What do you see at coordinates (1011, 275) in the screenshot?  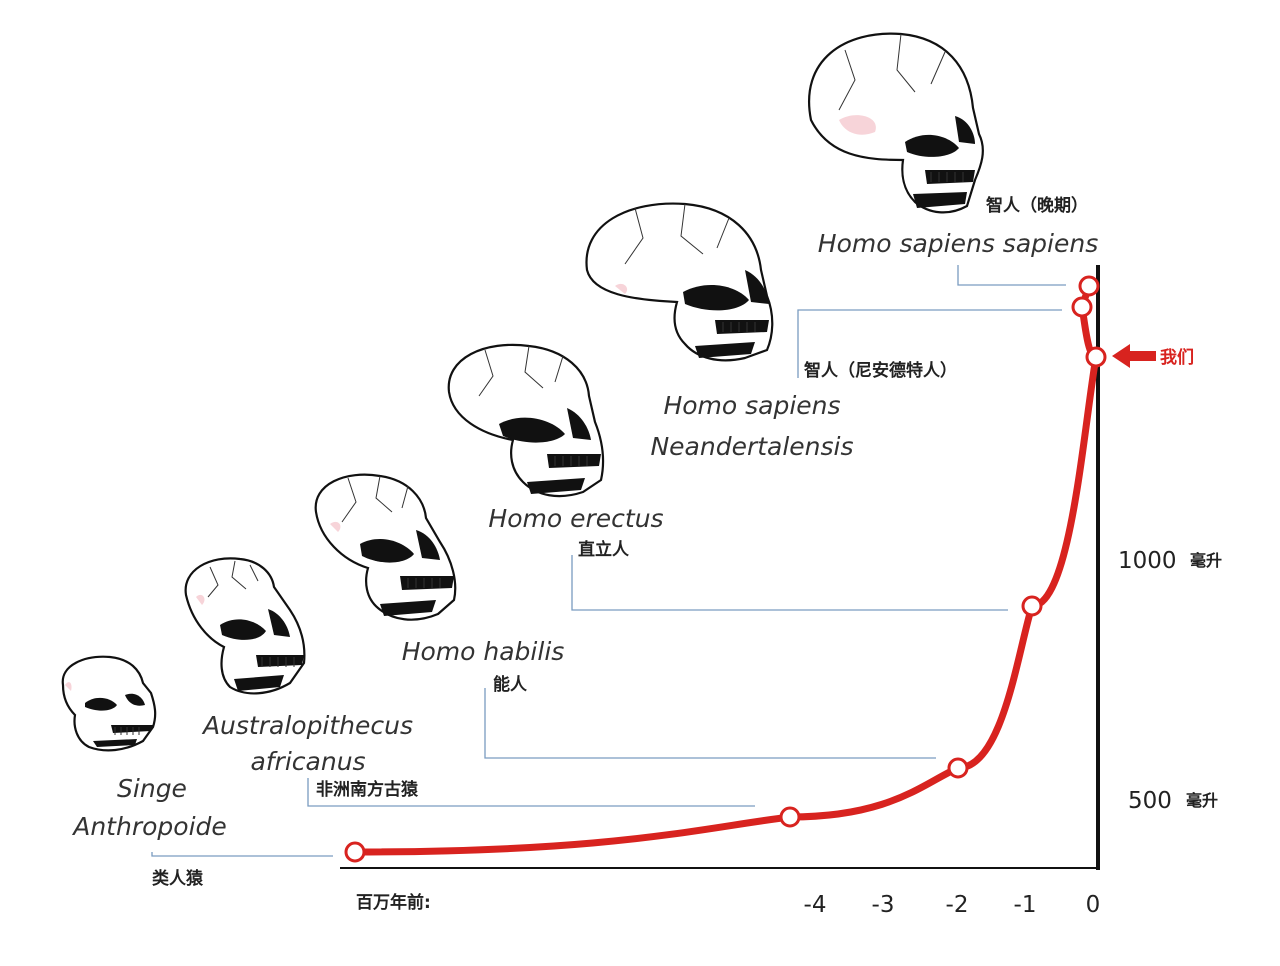 I see `leader-sapiens` at bounding box center [1011, 275].